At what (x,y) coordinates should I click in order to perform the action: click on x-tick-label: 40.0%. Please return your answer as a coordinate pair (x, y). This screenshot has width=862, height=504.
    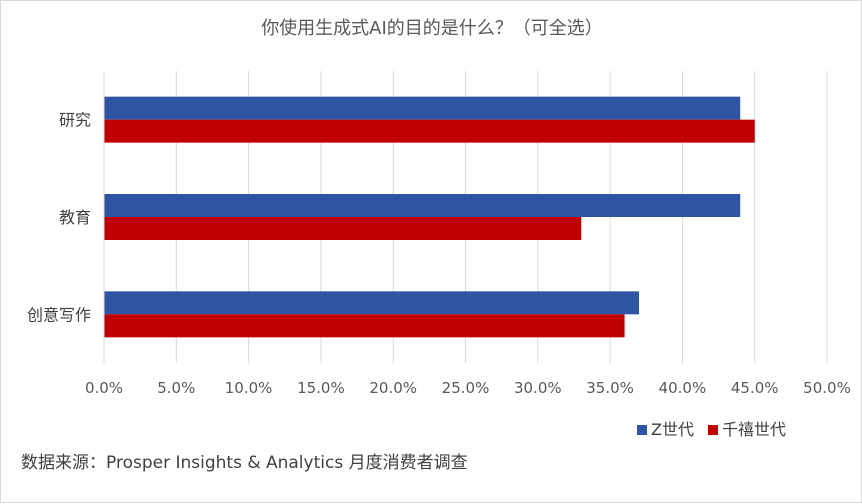
    Looking at the image, I should click on (683, 388).